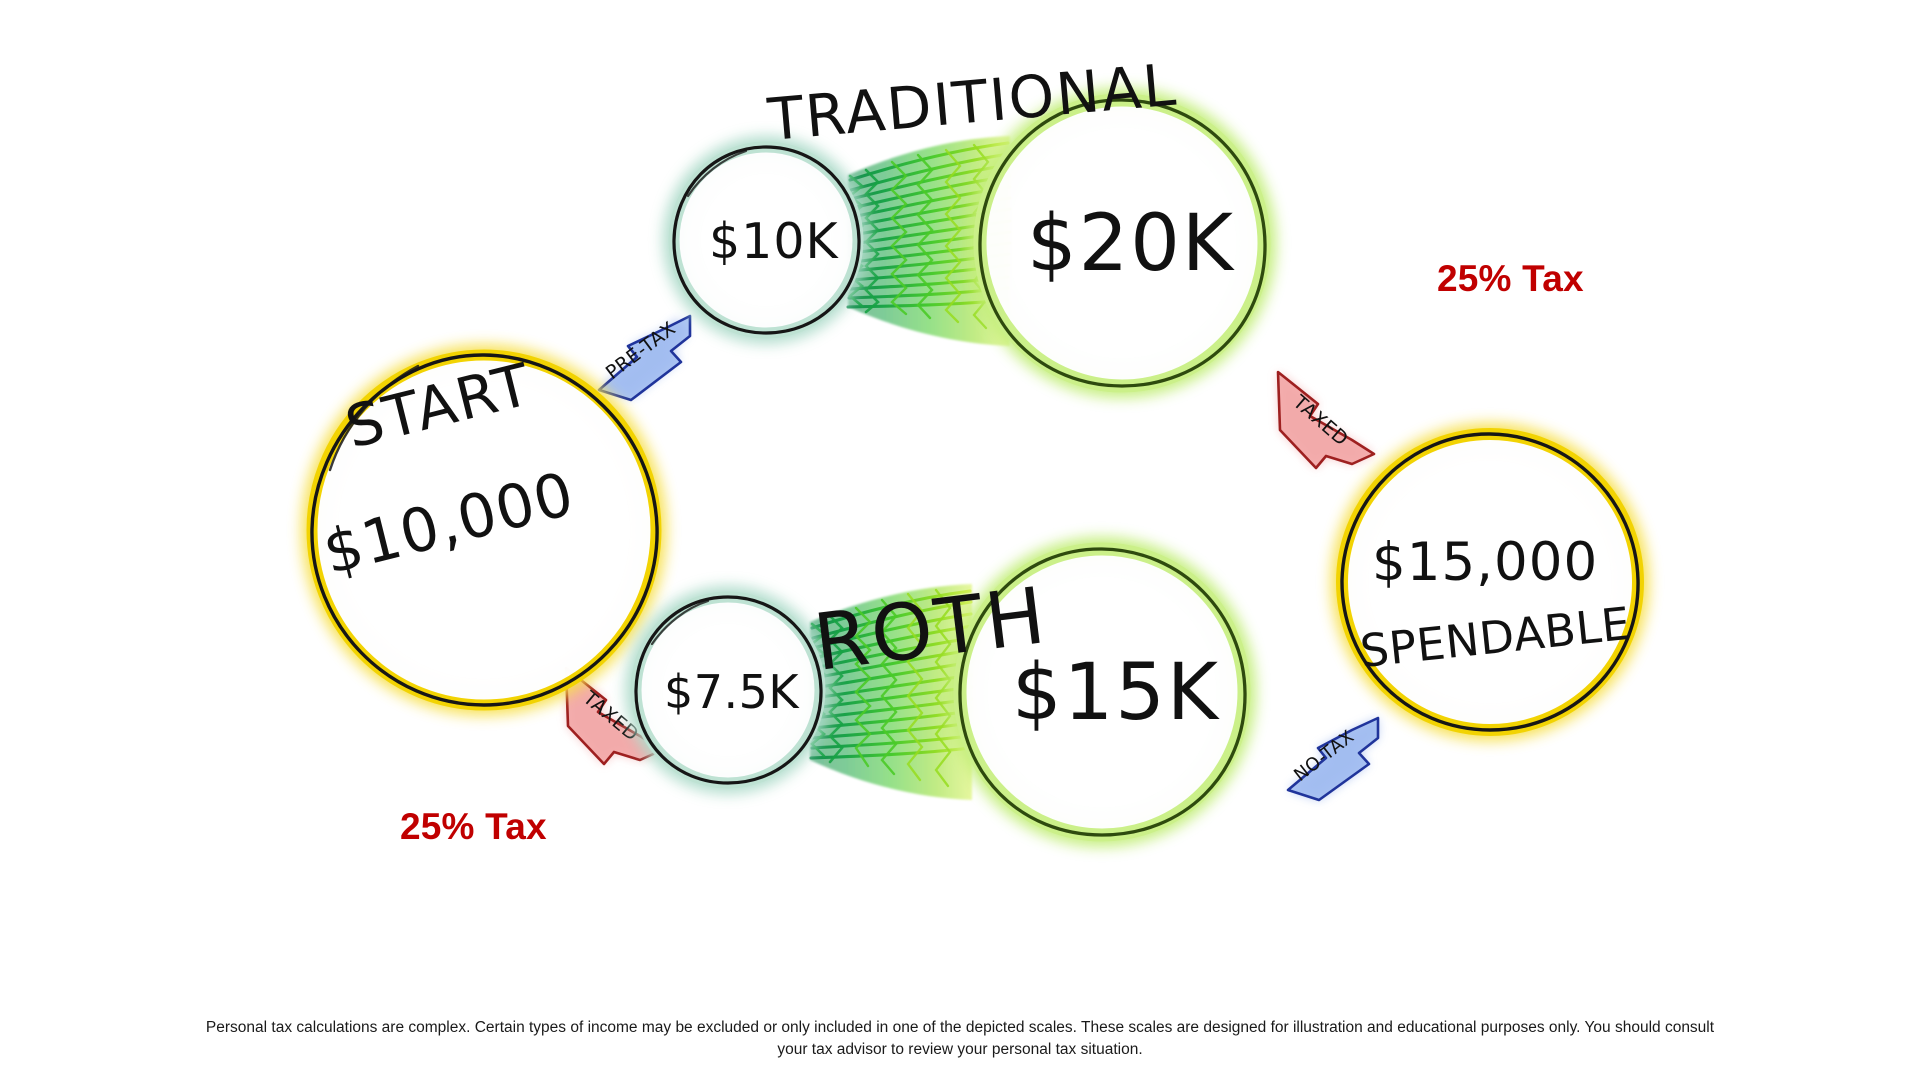 This screenshot has width=1920, height=1080. What do you see at coordinates (732, 692) in the screenshot?
I see `node-roth-posttax-label: $7.5K` at bounding box center [732, 692].